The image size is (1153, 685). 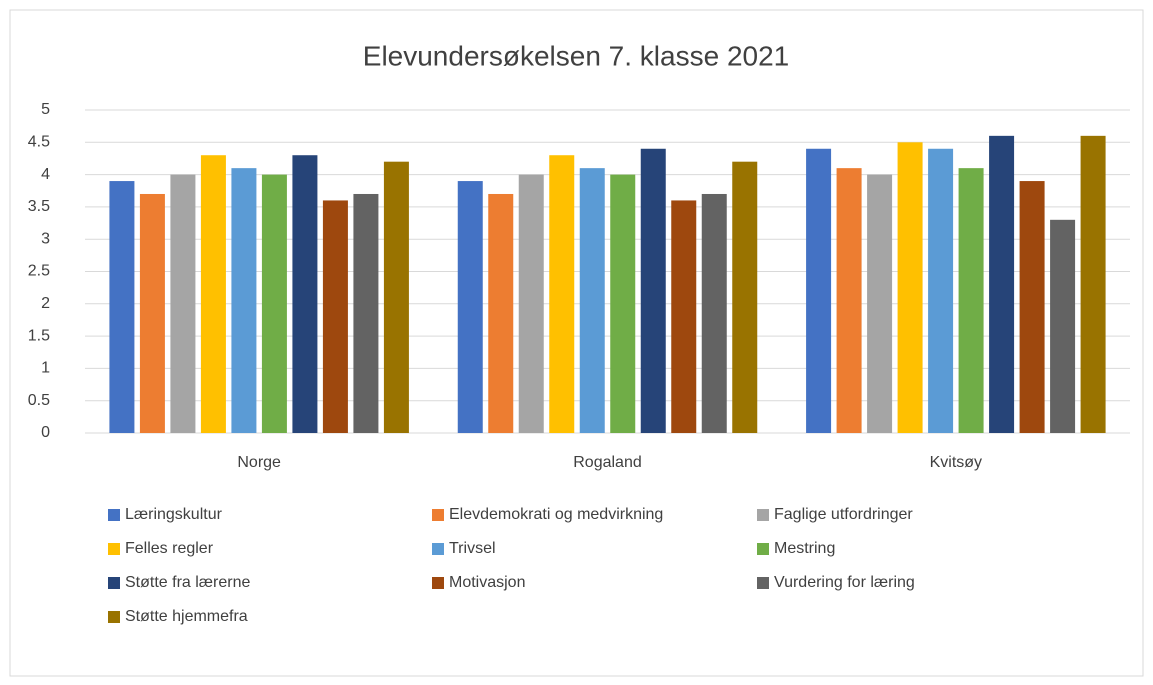 I want to click on y-tick-label: 1, so click(x=45, y=368).